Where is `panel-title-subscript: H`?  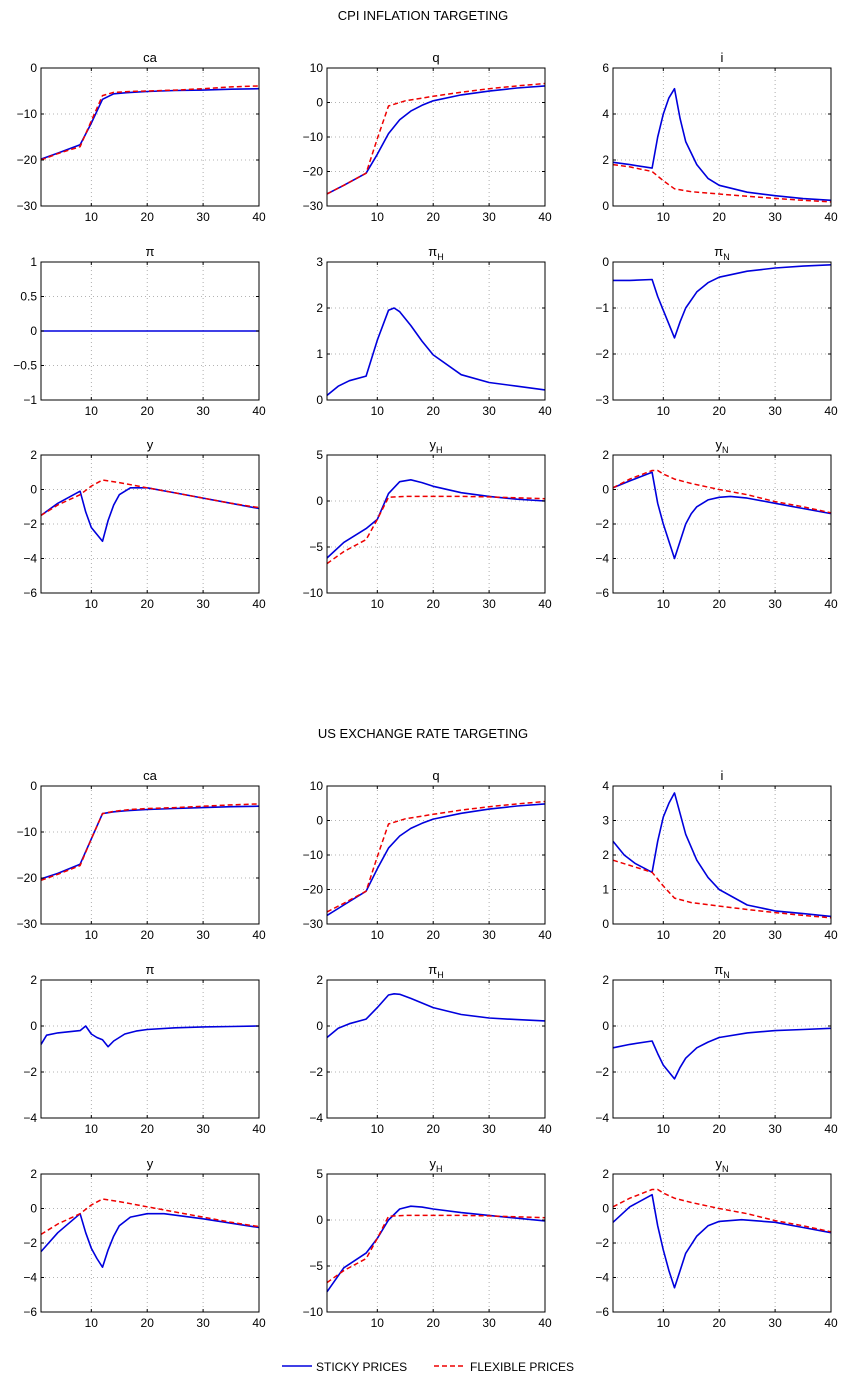 panel-title-subscript: H is located at coordinates (440, 257).